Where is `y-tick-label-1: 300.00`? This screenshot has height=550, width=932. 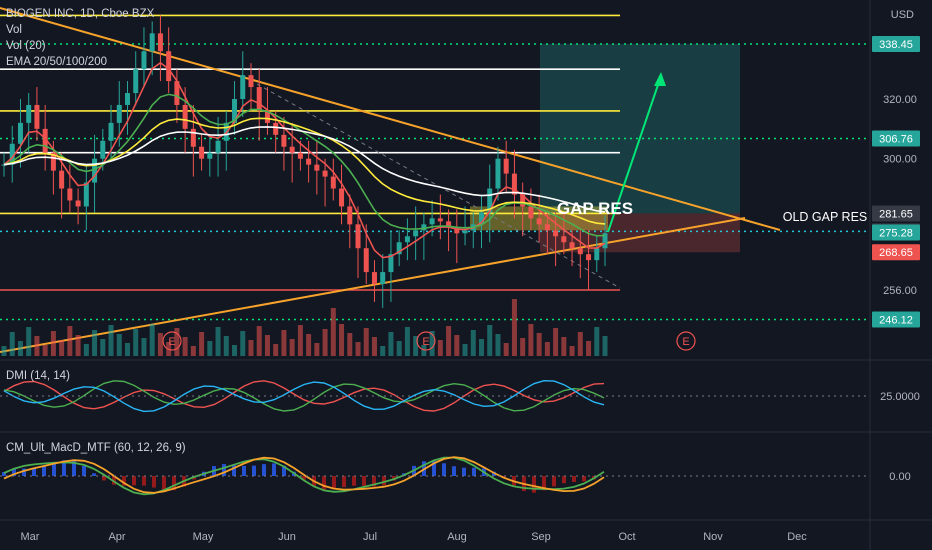
y-tick-label-1: 300.00 is located at coordinates (900, 160).